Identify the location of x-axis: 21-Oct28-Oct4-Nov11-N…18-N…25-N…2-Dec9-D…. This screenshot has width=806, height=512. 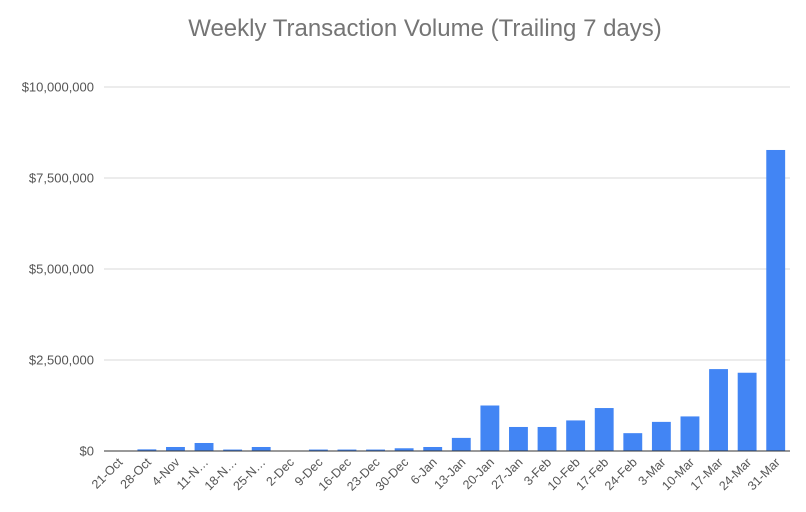
(439, 472).